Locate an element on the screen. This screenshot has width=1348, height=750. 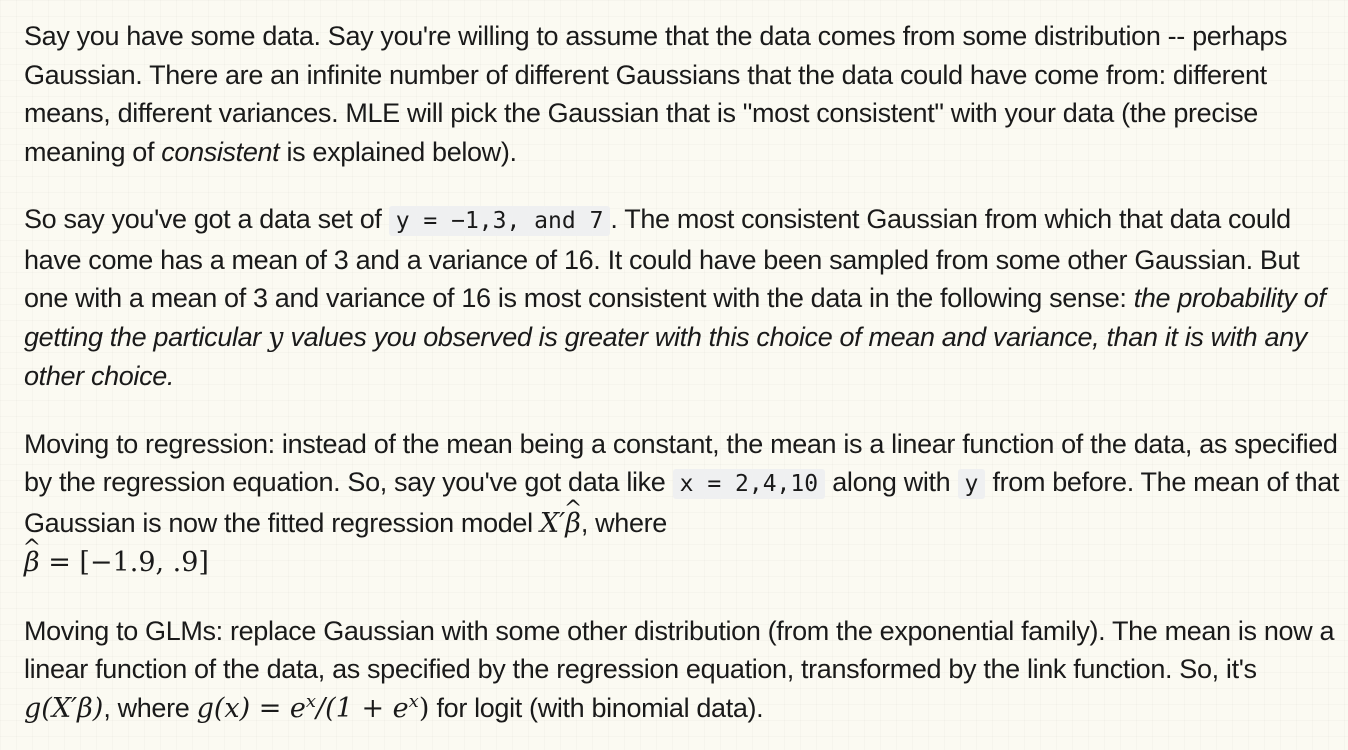
p1-emphasis-consistent: consistent is located at coordinates (220, 151).